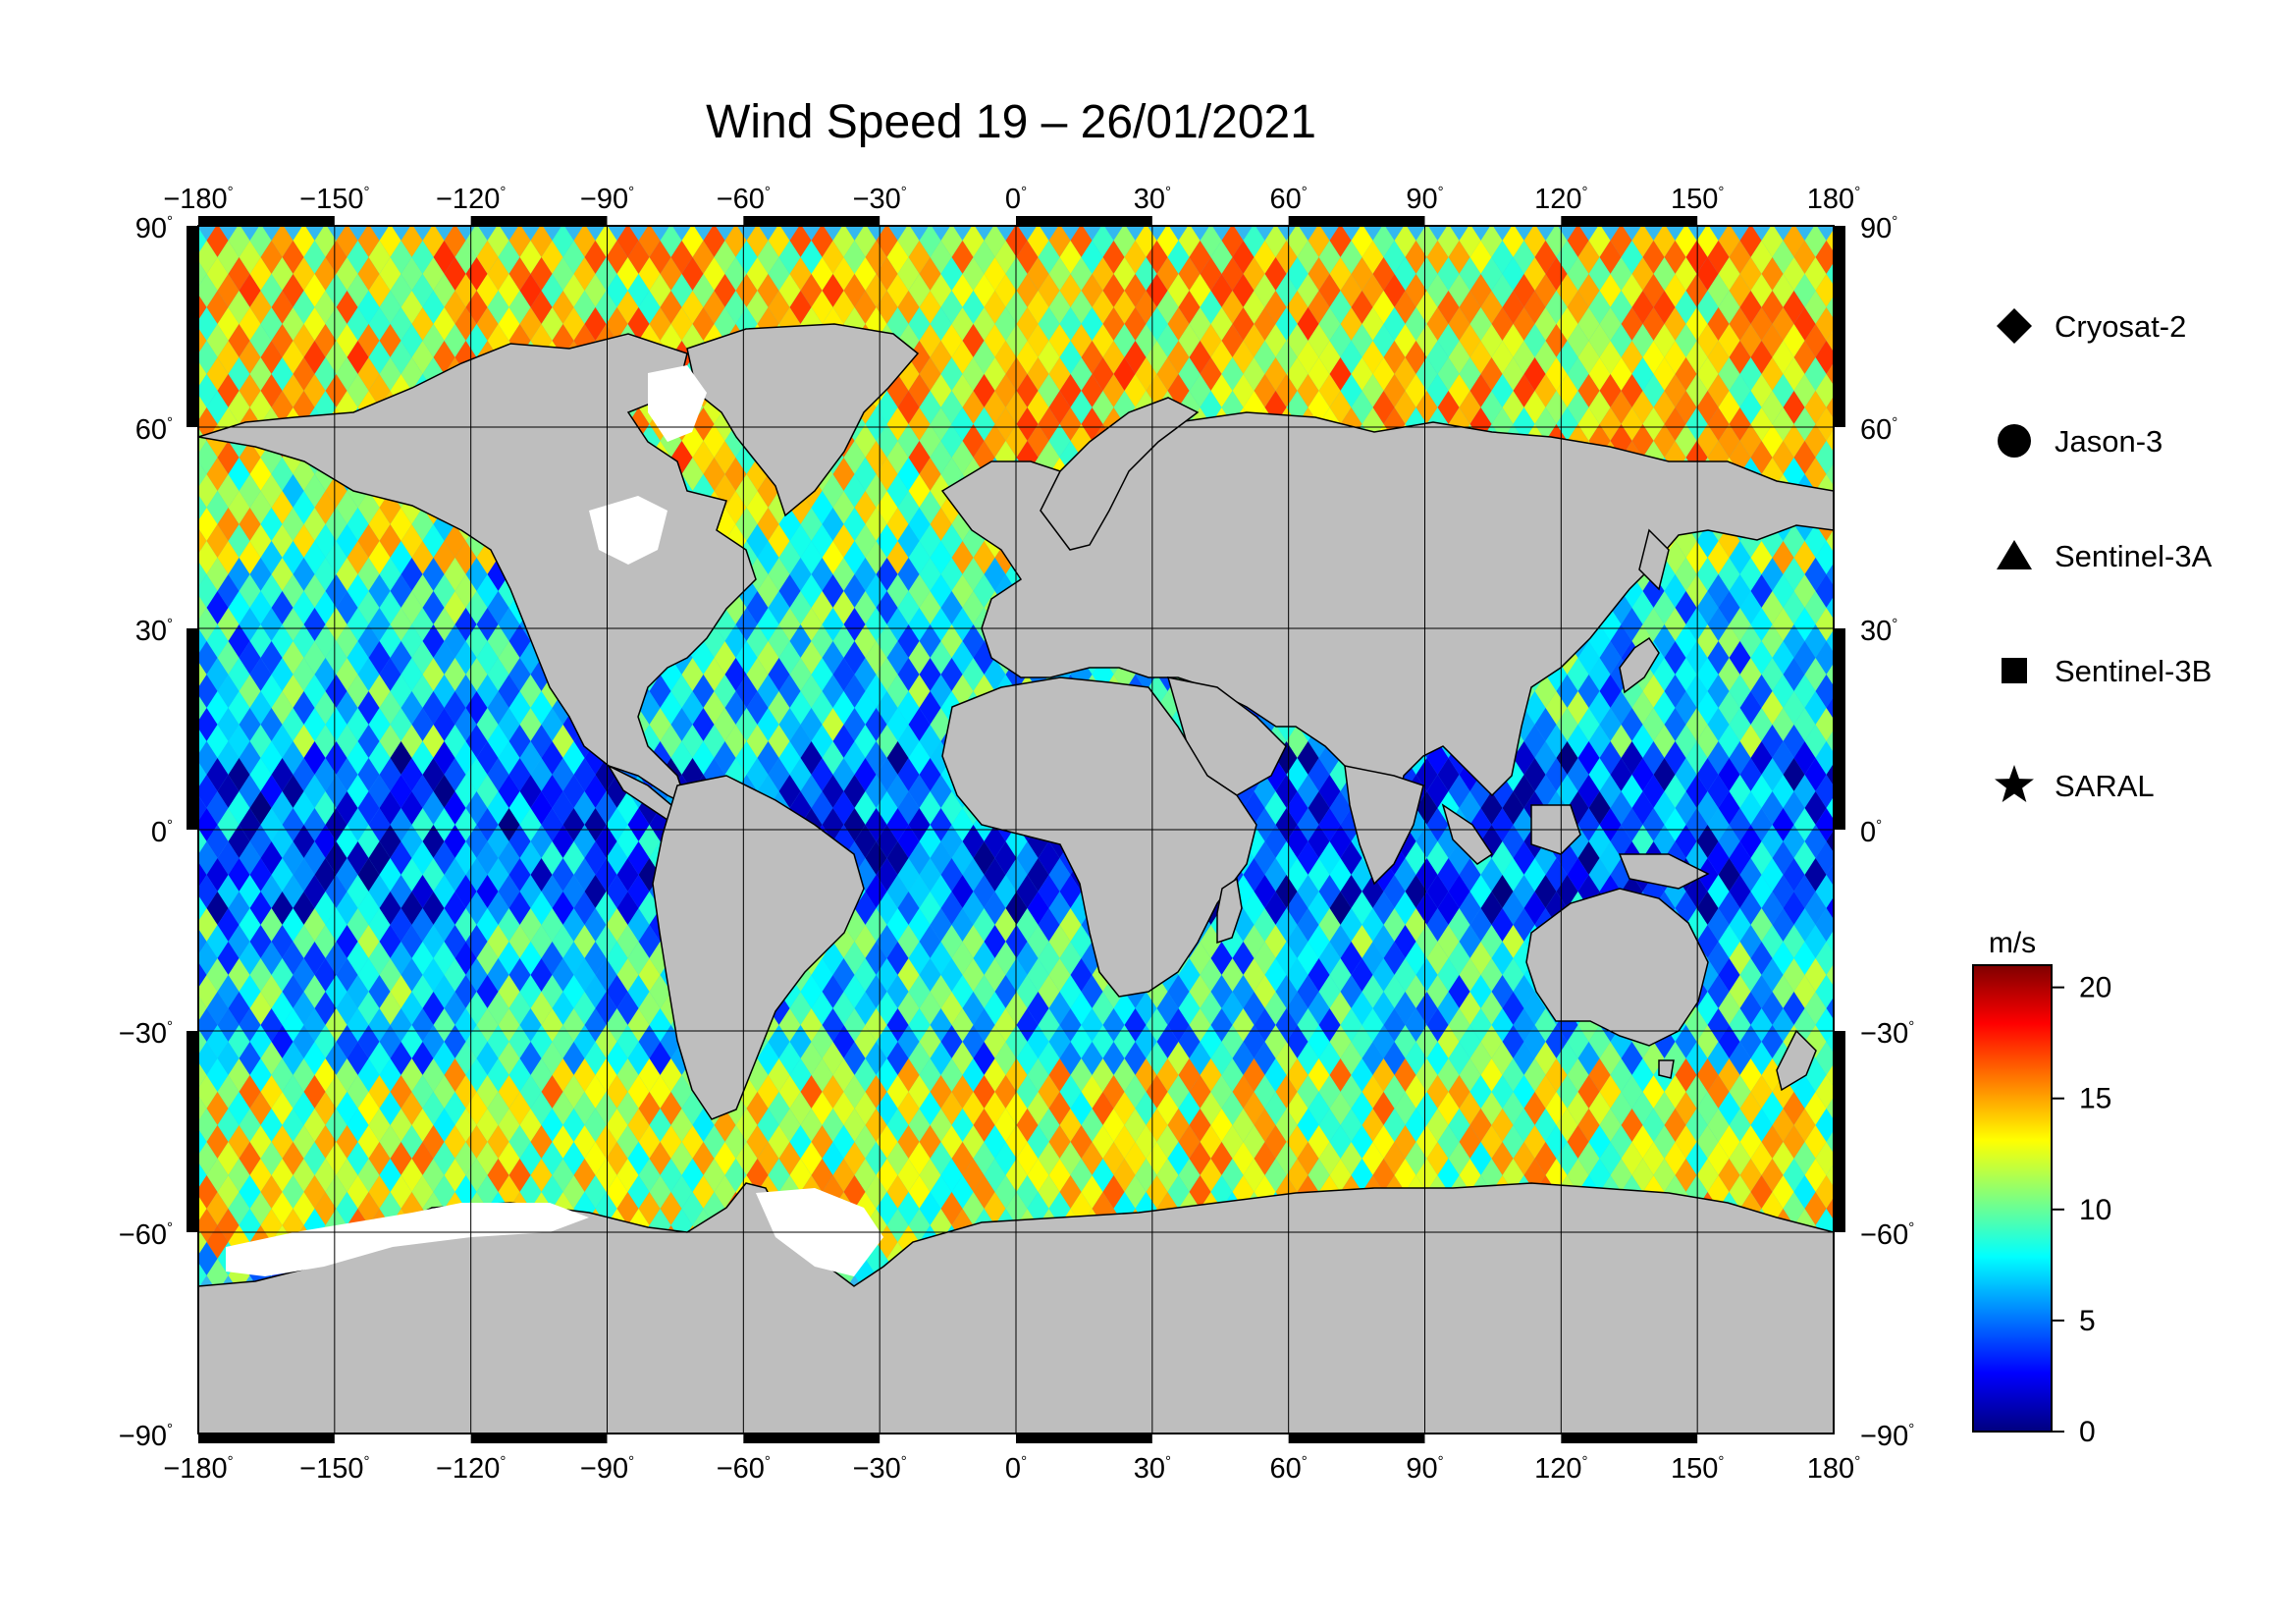 The width and height of the screenshot is (2296, 1623). Describe the element at coordinates (1878, 228) in the screenshot. I see `lat-label: 90°` at that location.